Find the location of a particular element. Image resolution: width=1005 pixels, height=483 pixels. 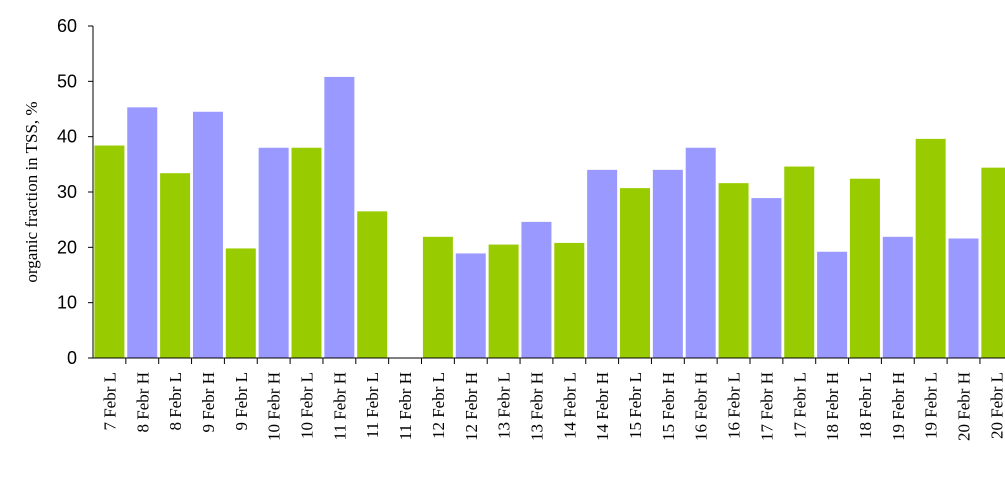

x-tick-label: 14 Febr L is located at coordinates (569, 405).